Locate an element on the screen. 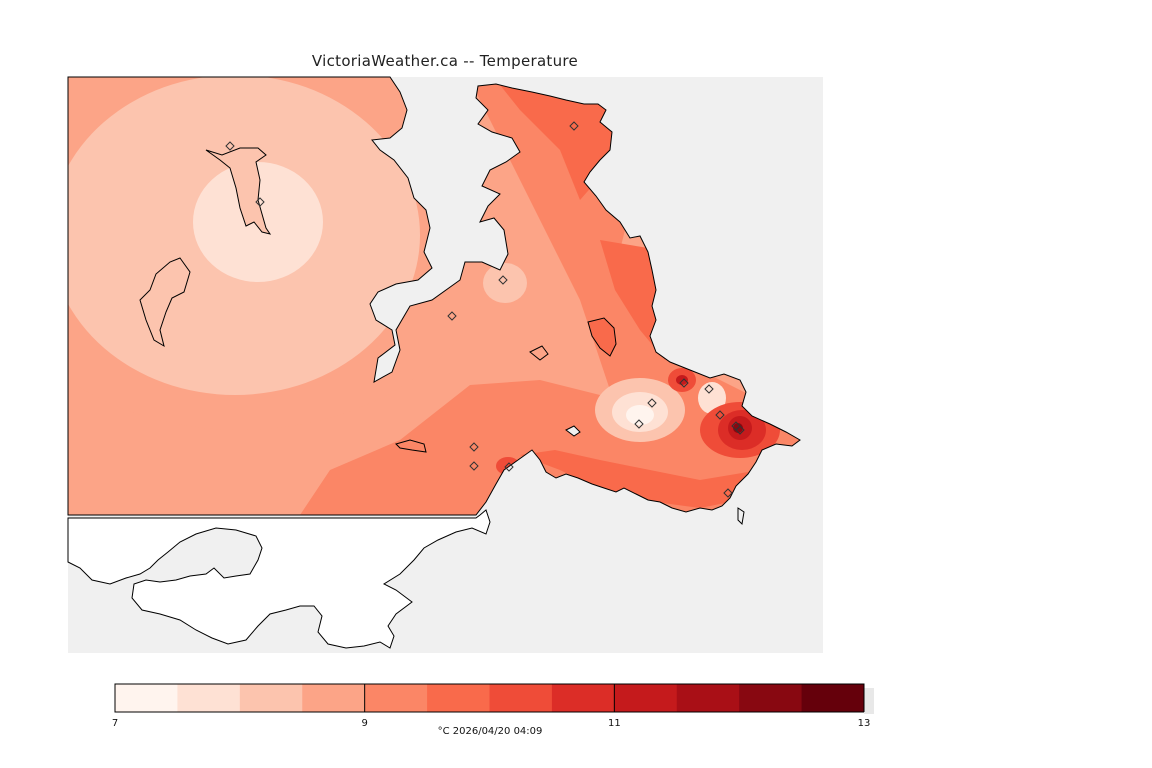 Image resolution: width=1152 pixels, height=768 pixels. island-james is located at coordinates (411, 446).